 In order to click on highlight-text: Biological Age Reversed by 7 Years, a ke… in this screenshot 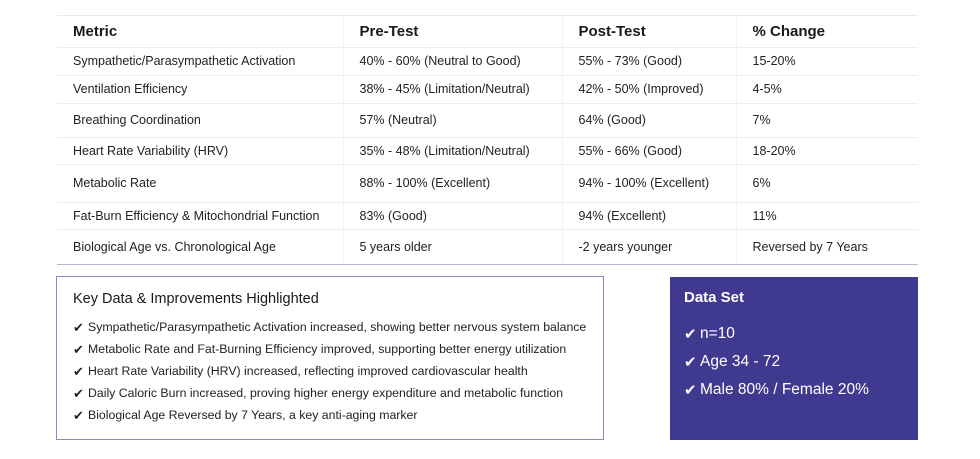, I will do `click(253, 415)`.